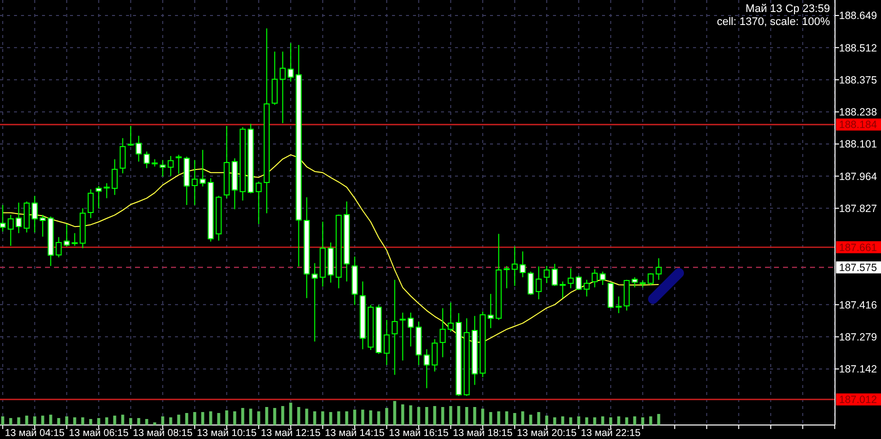 The height and width of the screenshot is (439, 881). What do you see at coordinates (610, 433) in the screenshot?
I see `x-tick-label: 13 май 22:15` at bounding box center [610, 433].